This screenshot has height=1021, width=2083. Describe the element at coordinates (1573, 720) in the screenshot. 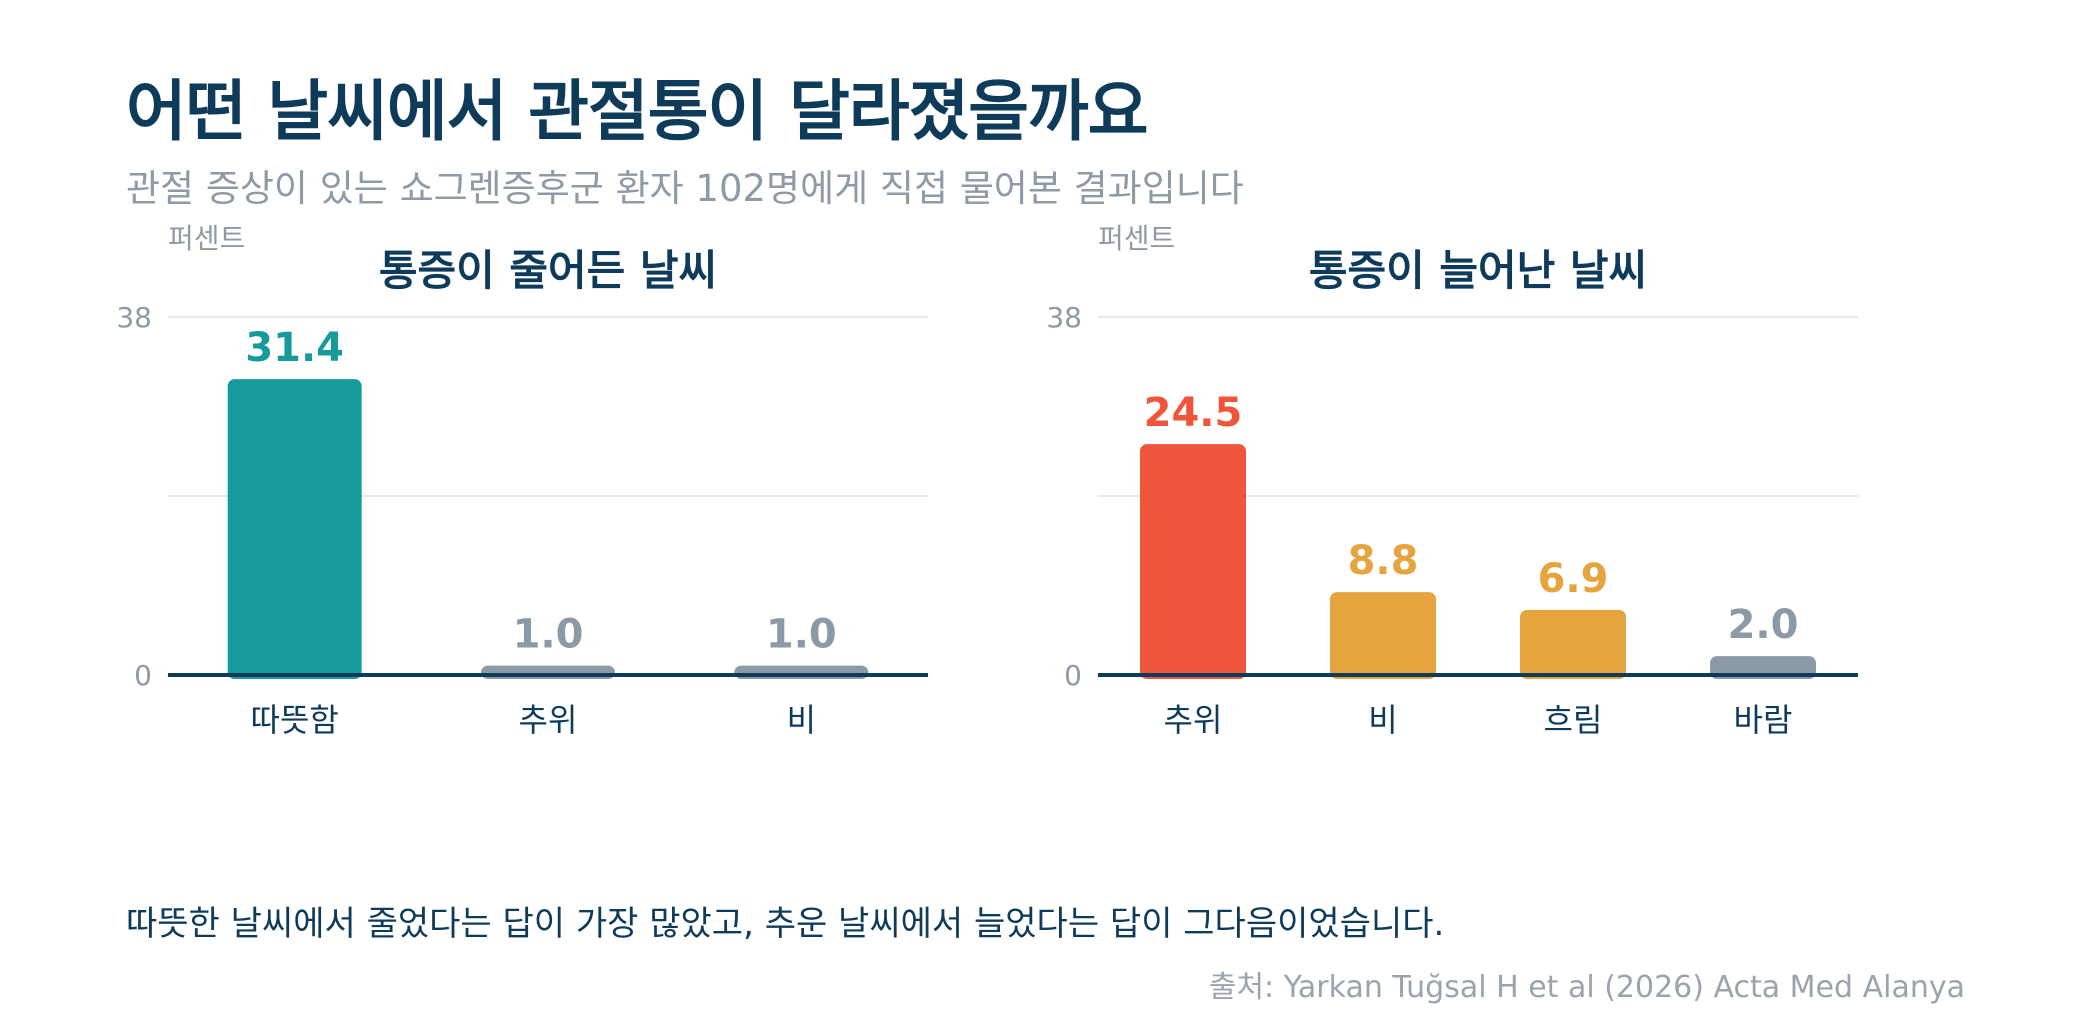

I see `x-tick-label: 흐림` at that location.